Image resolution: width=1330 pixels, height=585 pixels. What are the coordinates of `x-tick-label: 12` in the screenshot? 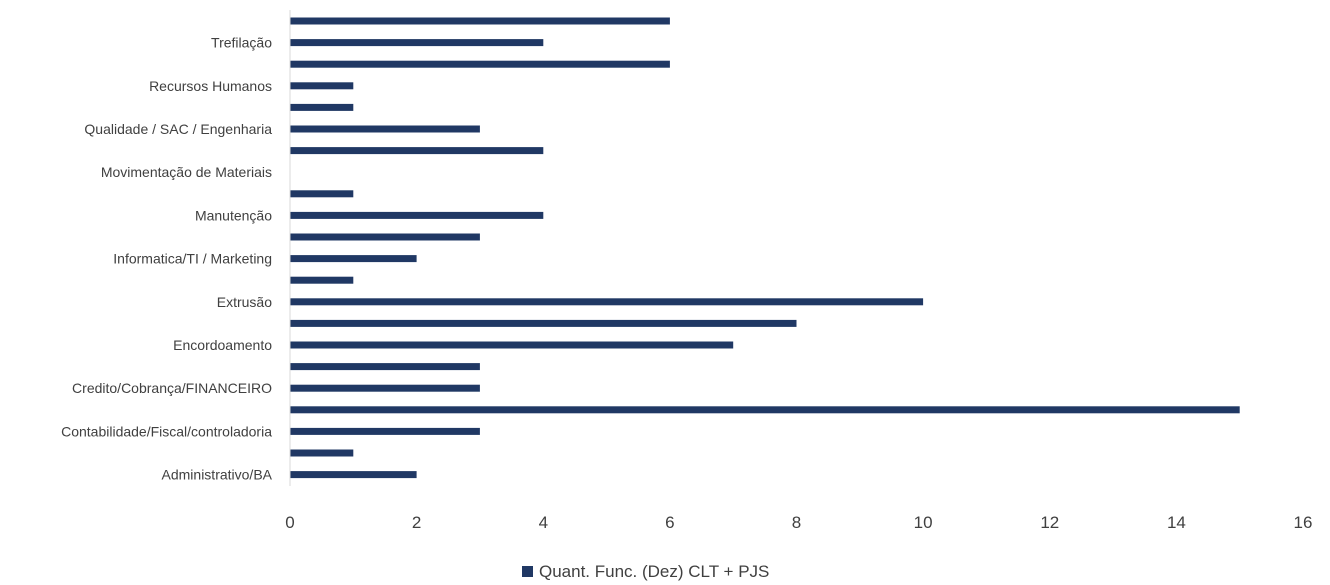 It's located at (1049, 522).